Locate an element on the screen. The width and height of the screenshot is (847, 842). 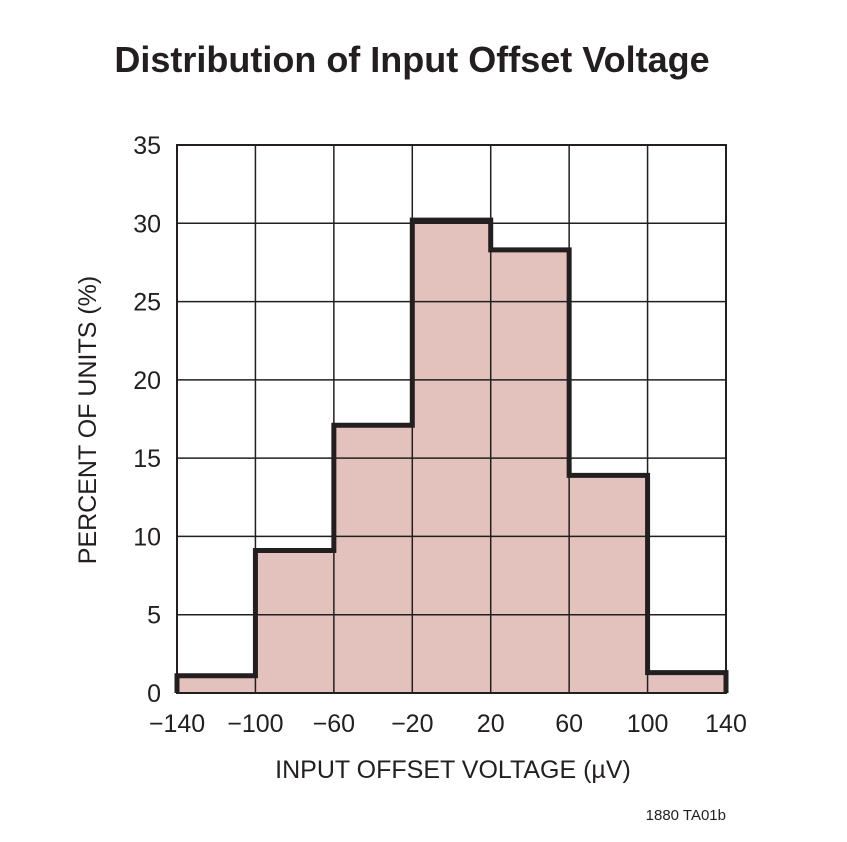
y-tick-label: 25 is located at coordinates (147, 303).